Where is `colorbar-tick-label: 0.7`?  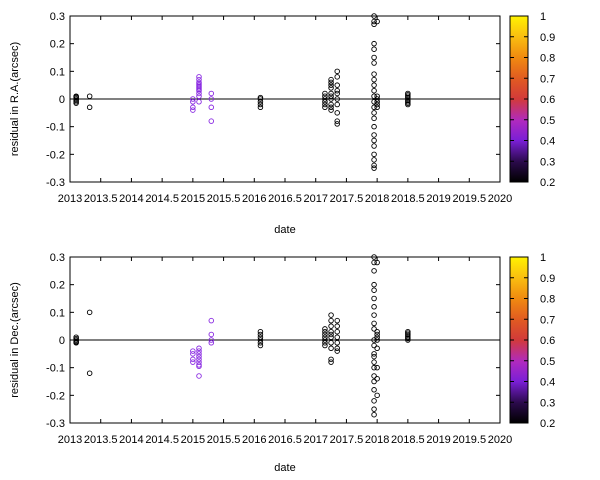 colorbar-tick-label: 0.7 is located at coordinates (547, 79).